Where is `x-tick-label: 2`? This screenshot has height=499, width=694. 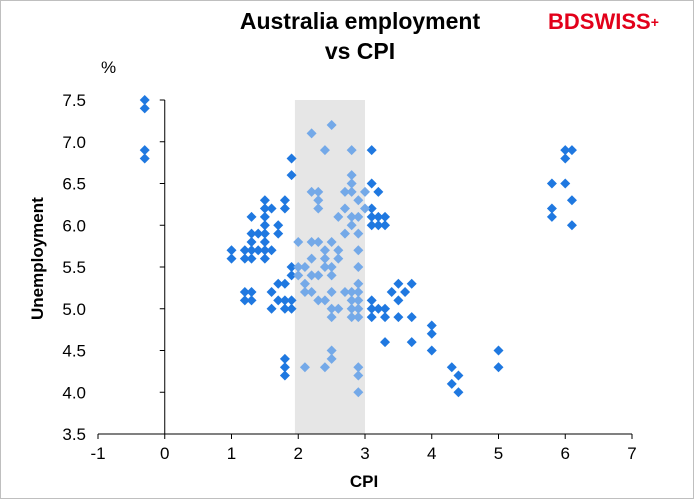 x-tick-label: 2 is located at coordinates (298, 453).